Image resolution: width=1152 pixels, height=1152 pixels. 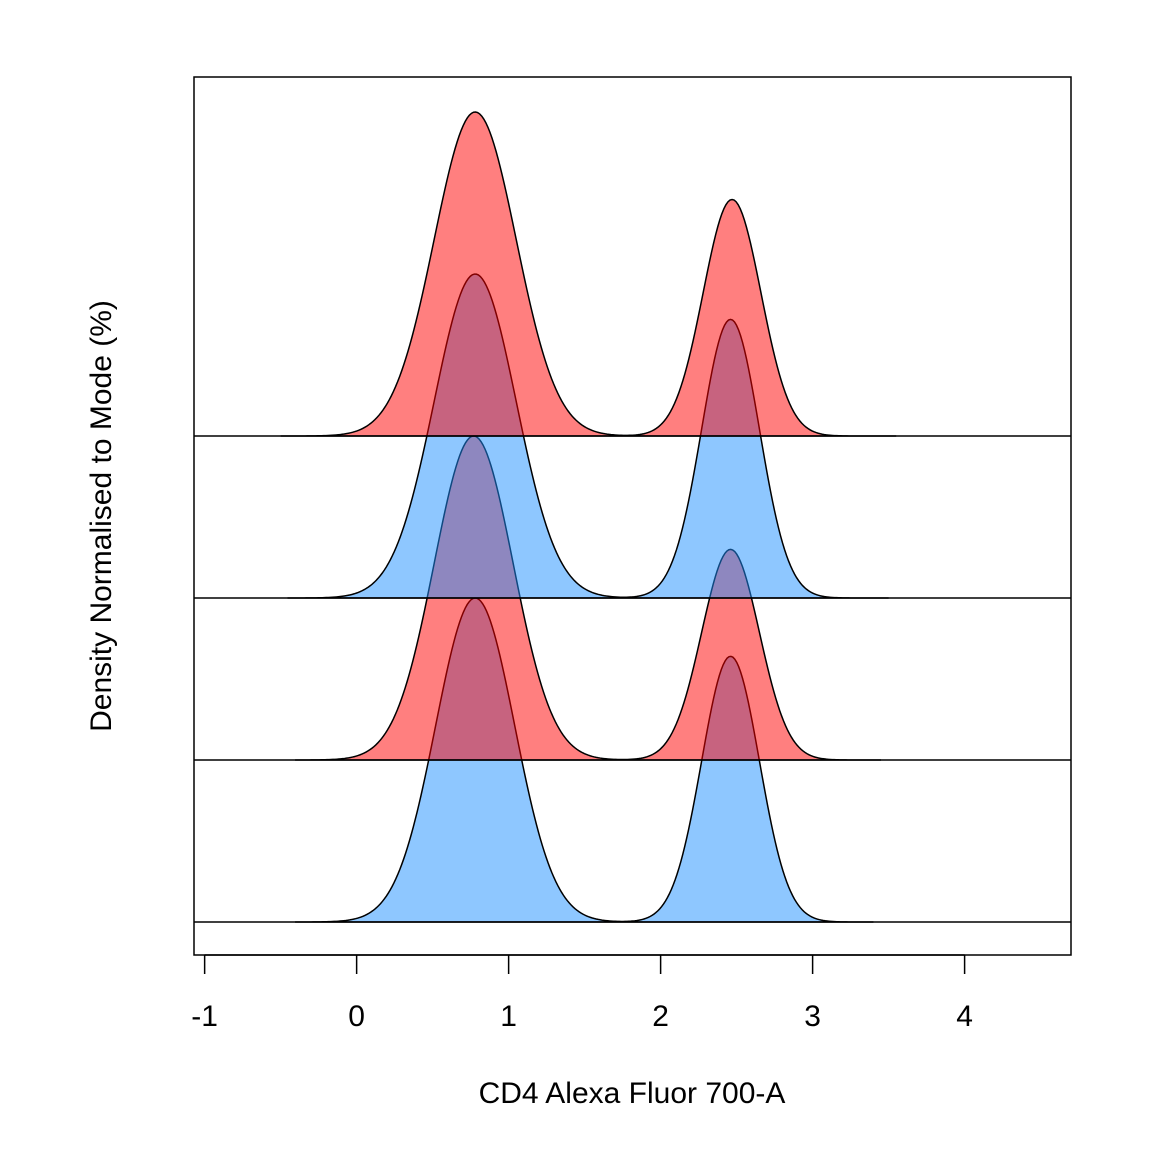 What do you see at coordinates (660, 1016) in the screenshot?
I see `x-tick-label-3: 2` at bounding box center [660, 1016].